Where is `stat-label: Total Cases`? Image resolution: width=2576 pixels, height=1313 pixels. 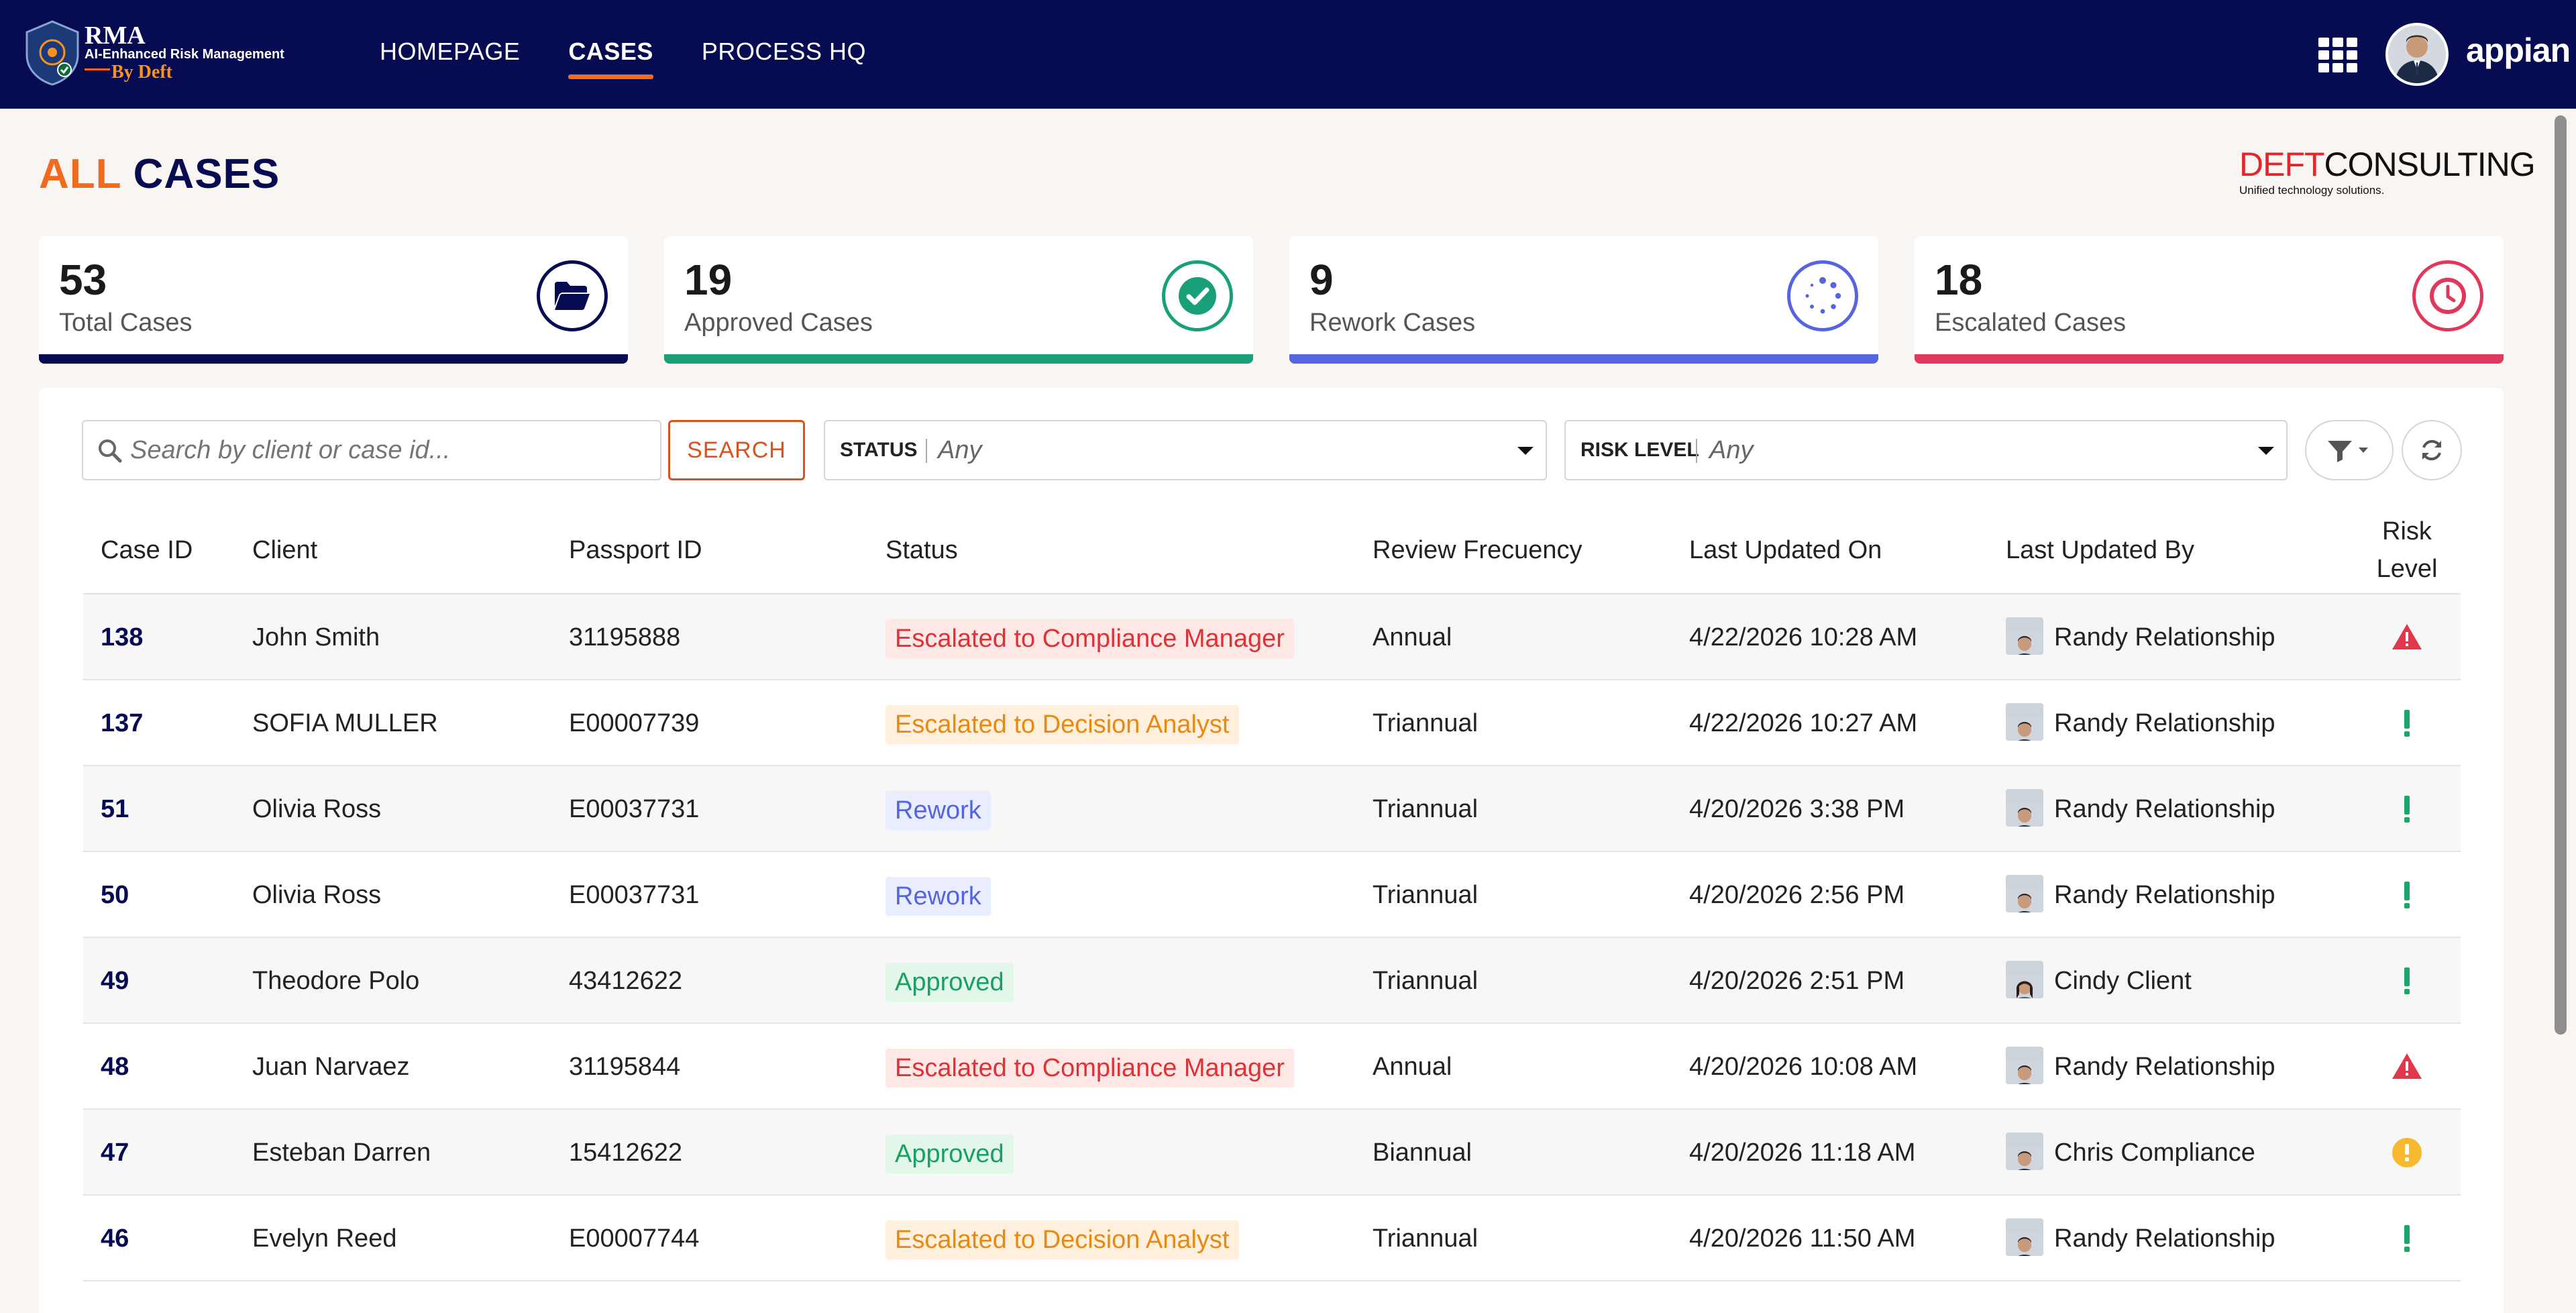 stat-label: Total Cases is located at coordinates (126, 323).